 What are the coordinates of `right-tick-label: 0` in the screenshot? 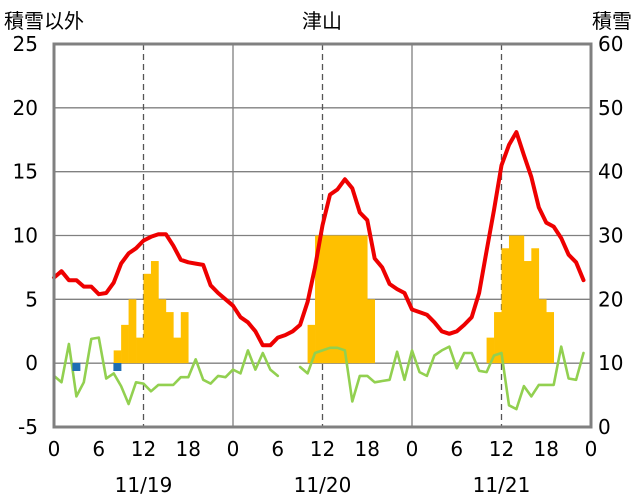 It's located at (604, 427).